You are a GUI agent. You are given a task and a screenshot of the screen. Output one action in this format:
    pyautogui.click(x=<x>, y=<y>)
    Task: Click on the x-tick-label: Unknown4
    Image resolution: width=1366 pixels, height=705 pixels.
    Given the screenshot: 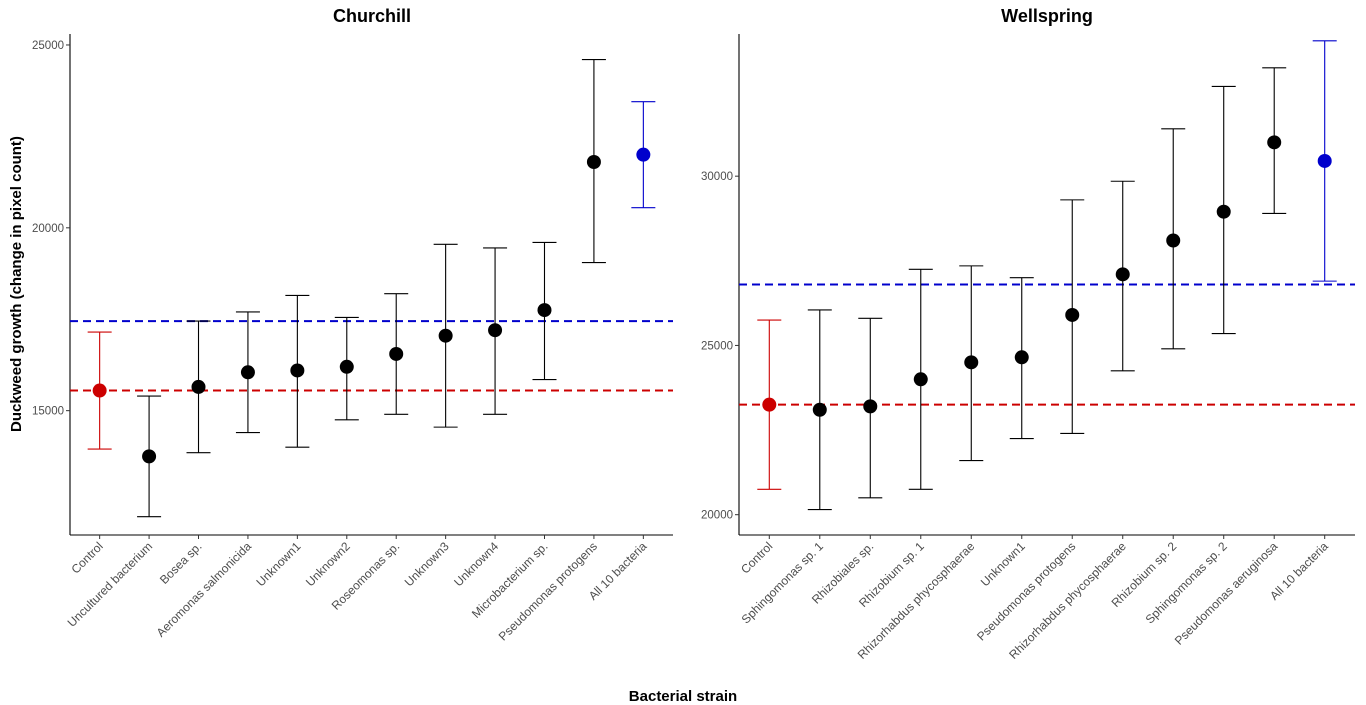 What is the action you would take?
    pyautogui.click(x=476, y=564)
    